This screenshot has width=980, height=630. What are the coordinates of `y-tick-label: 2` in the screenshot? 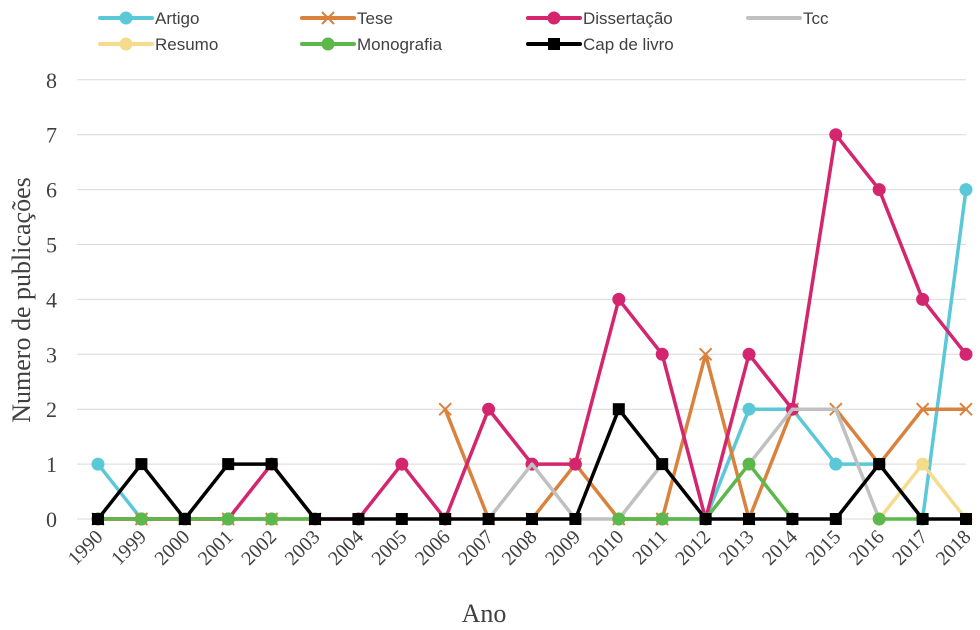 It's located at (51, 409).